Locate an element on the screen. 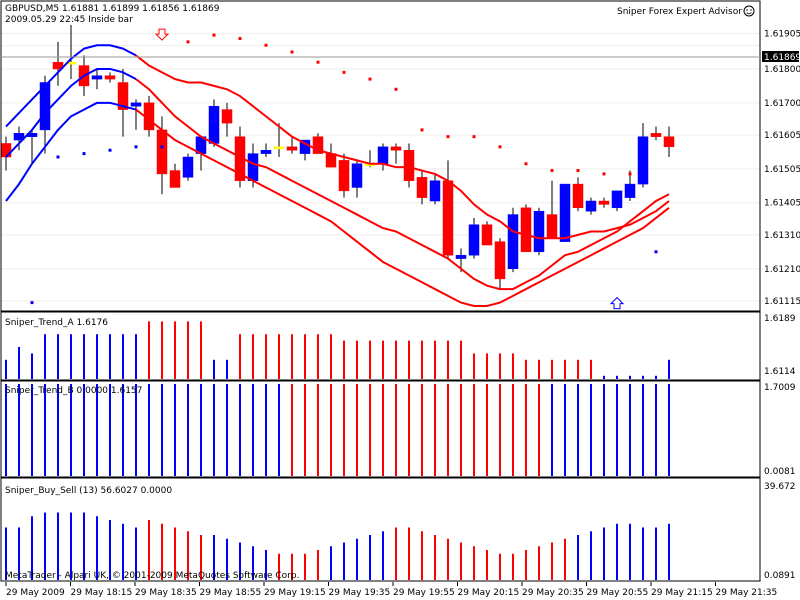  price-tick: 1.61605 is located at coordinates (782, 136).